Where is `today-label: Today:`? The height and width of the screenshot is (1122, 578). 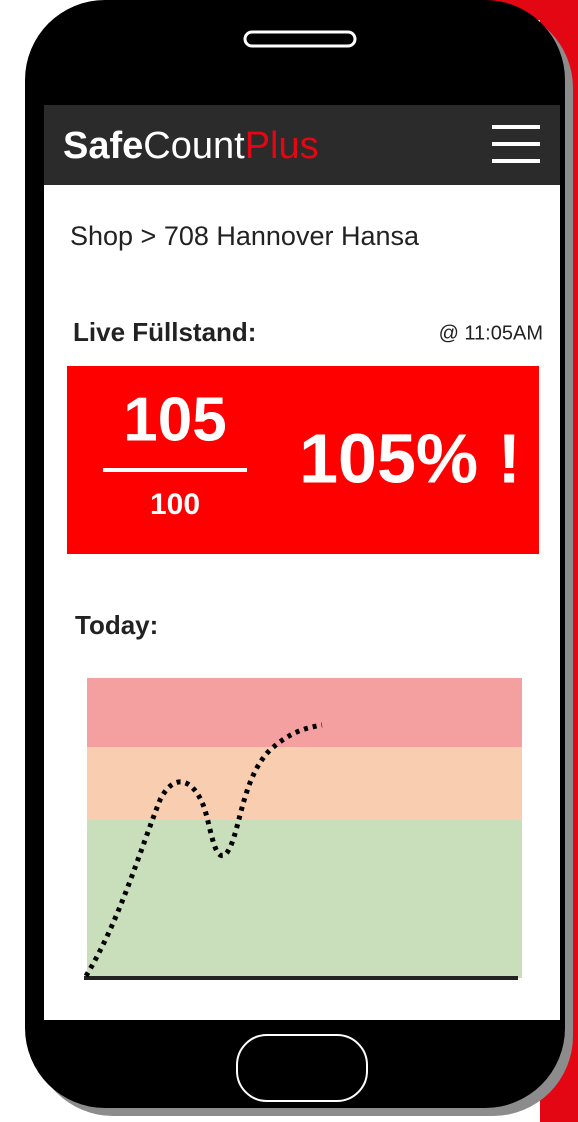
today-label: Today: is located at coordinates (116, 625).